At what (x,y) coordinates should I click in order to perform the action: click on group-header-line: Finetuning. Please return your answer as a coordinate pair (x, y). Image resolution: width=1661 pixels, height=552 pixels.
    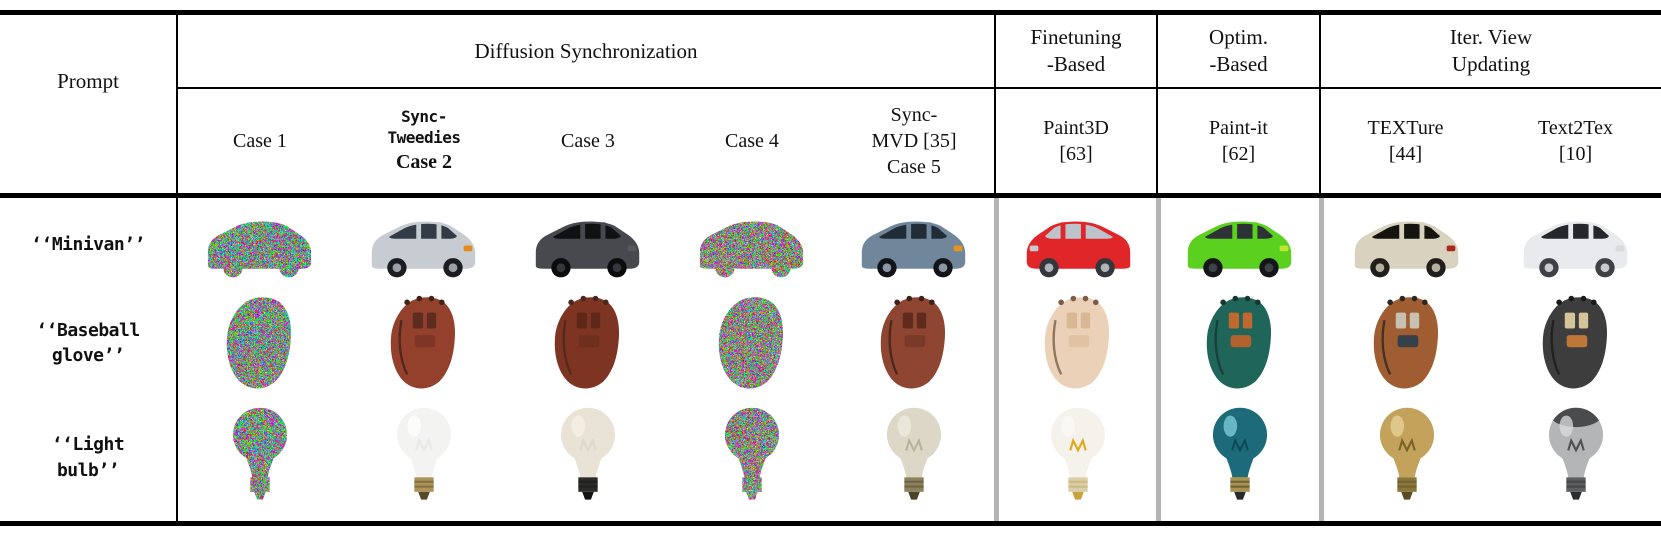
    Looking at the image, I should click on (1076, 37).